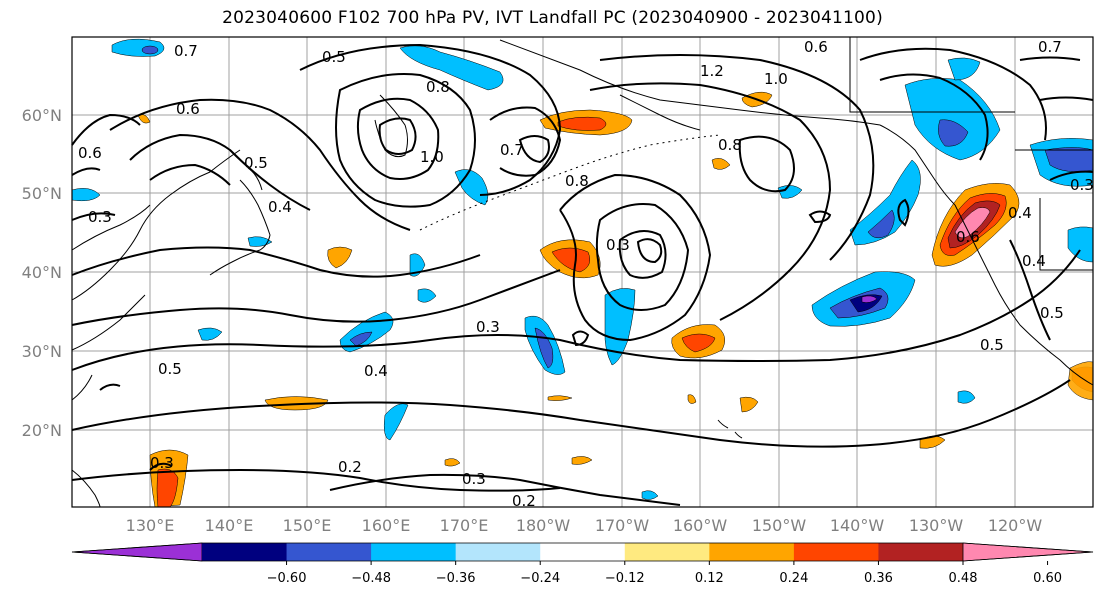 The height and width of the screenshot is (601, 1105). What do you see at coordinates (700, 525) in the screenshot?
I see `lon-label: 160°W` at bounding box center [700, 525].